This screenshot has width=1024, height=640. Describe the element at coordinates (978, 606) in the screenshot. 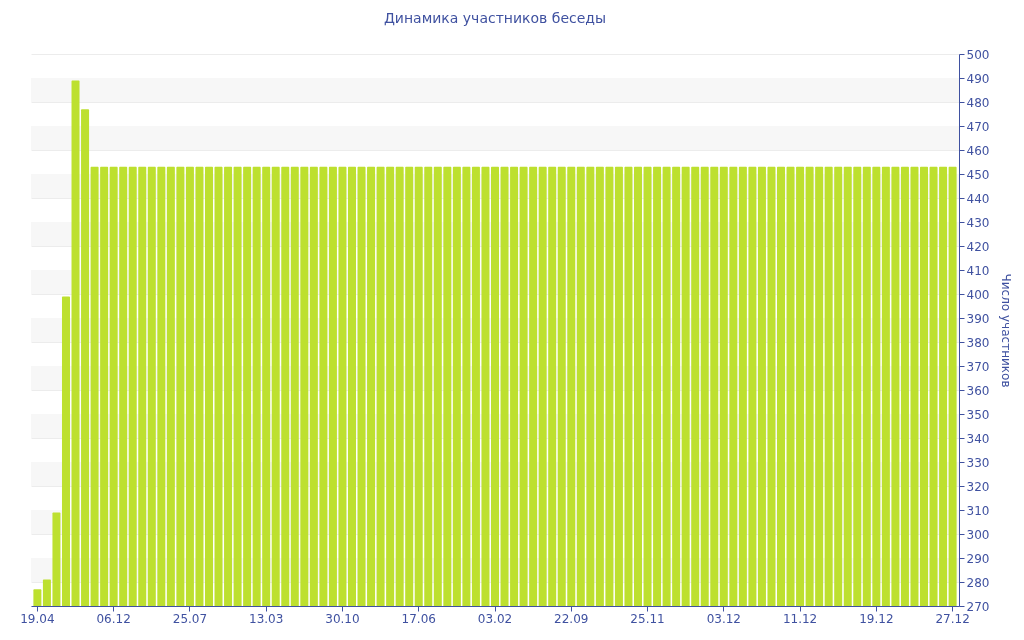

I see `y-tick-label: 270` at that location.